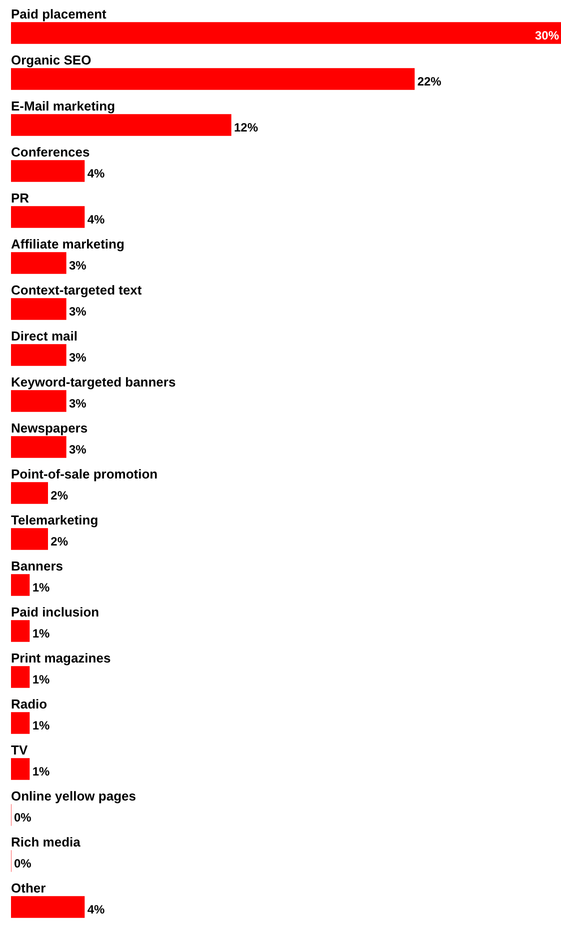  I want to click on y-tick-label: Organic SEO, so click(51, 60).